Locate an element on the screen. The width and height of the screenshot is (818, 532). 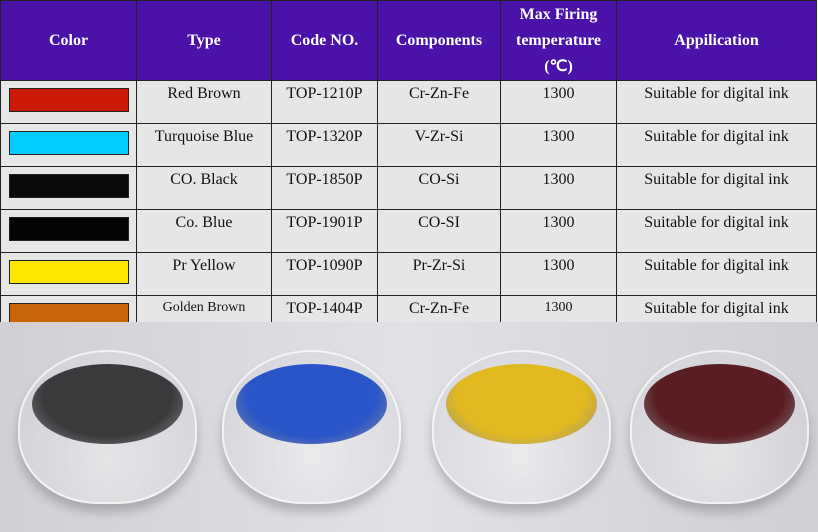
header-color: Color is located at coordinates (68, 40).